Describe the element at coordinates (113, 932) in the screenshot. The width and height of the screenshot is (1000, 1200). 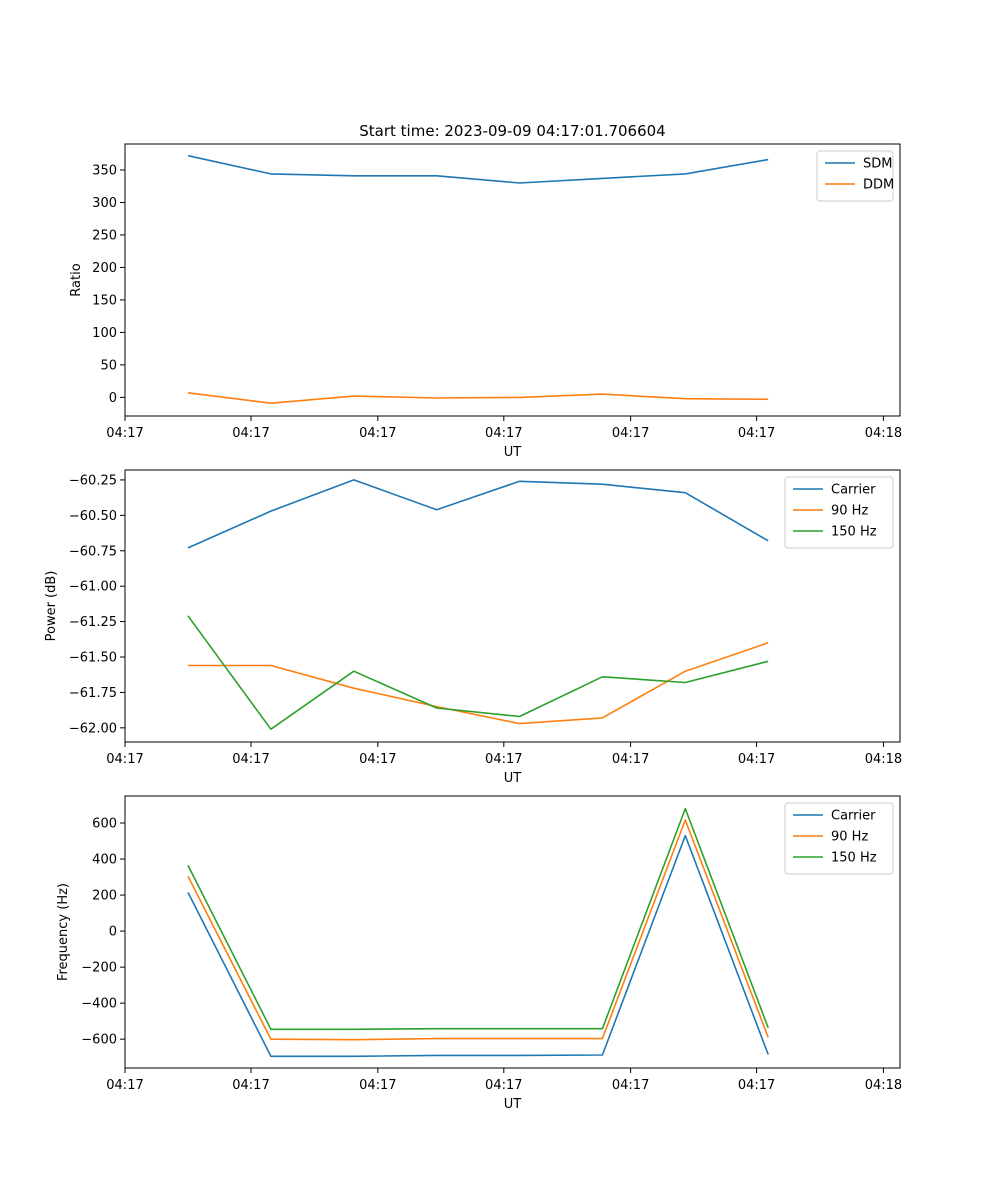
I see `frequency-y-tick-label: 0` at that location.